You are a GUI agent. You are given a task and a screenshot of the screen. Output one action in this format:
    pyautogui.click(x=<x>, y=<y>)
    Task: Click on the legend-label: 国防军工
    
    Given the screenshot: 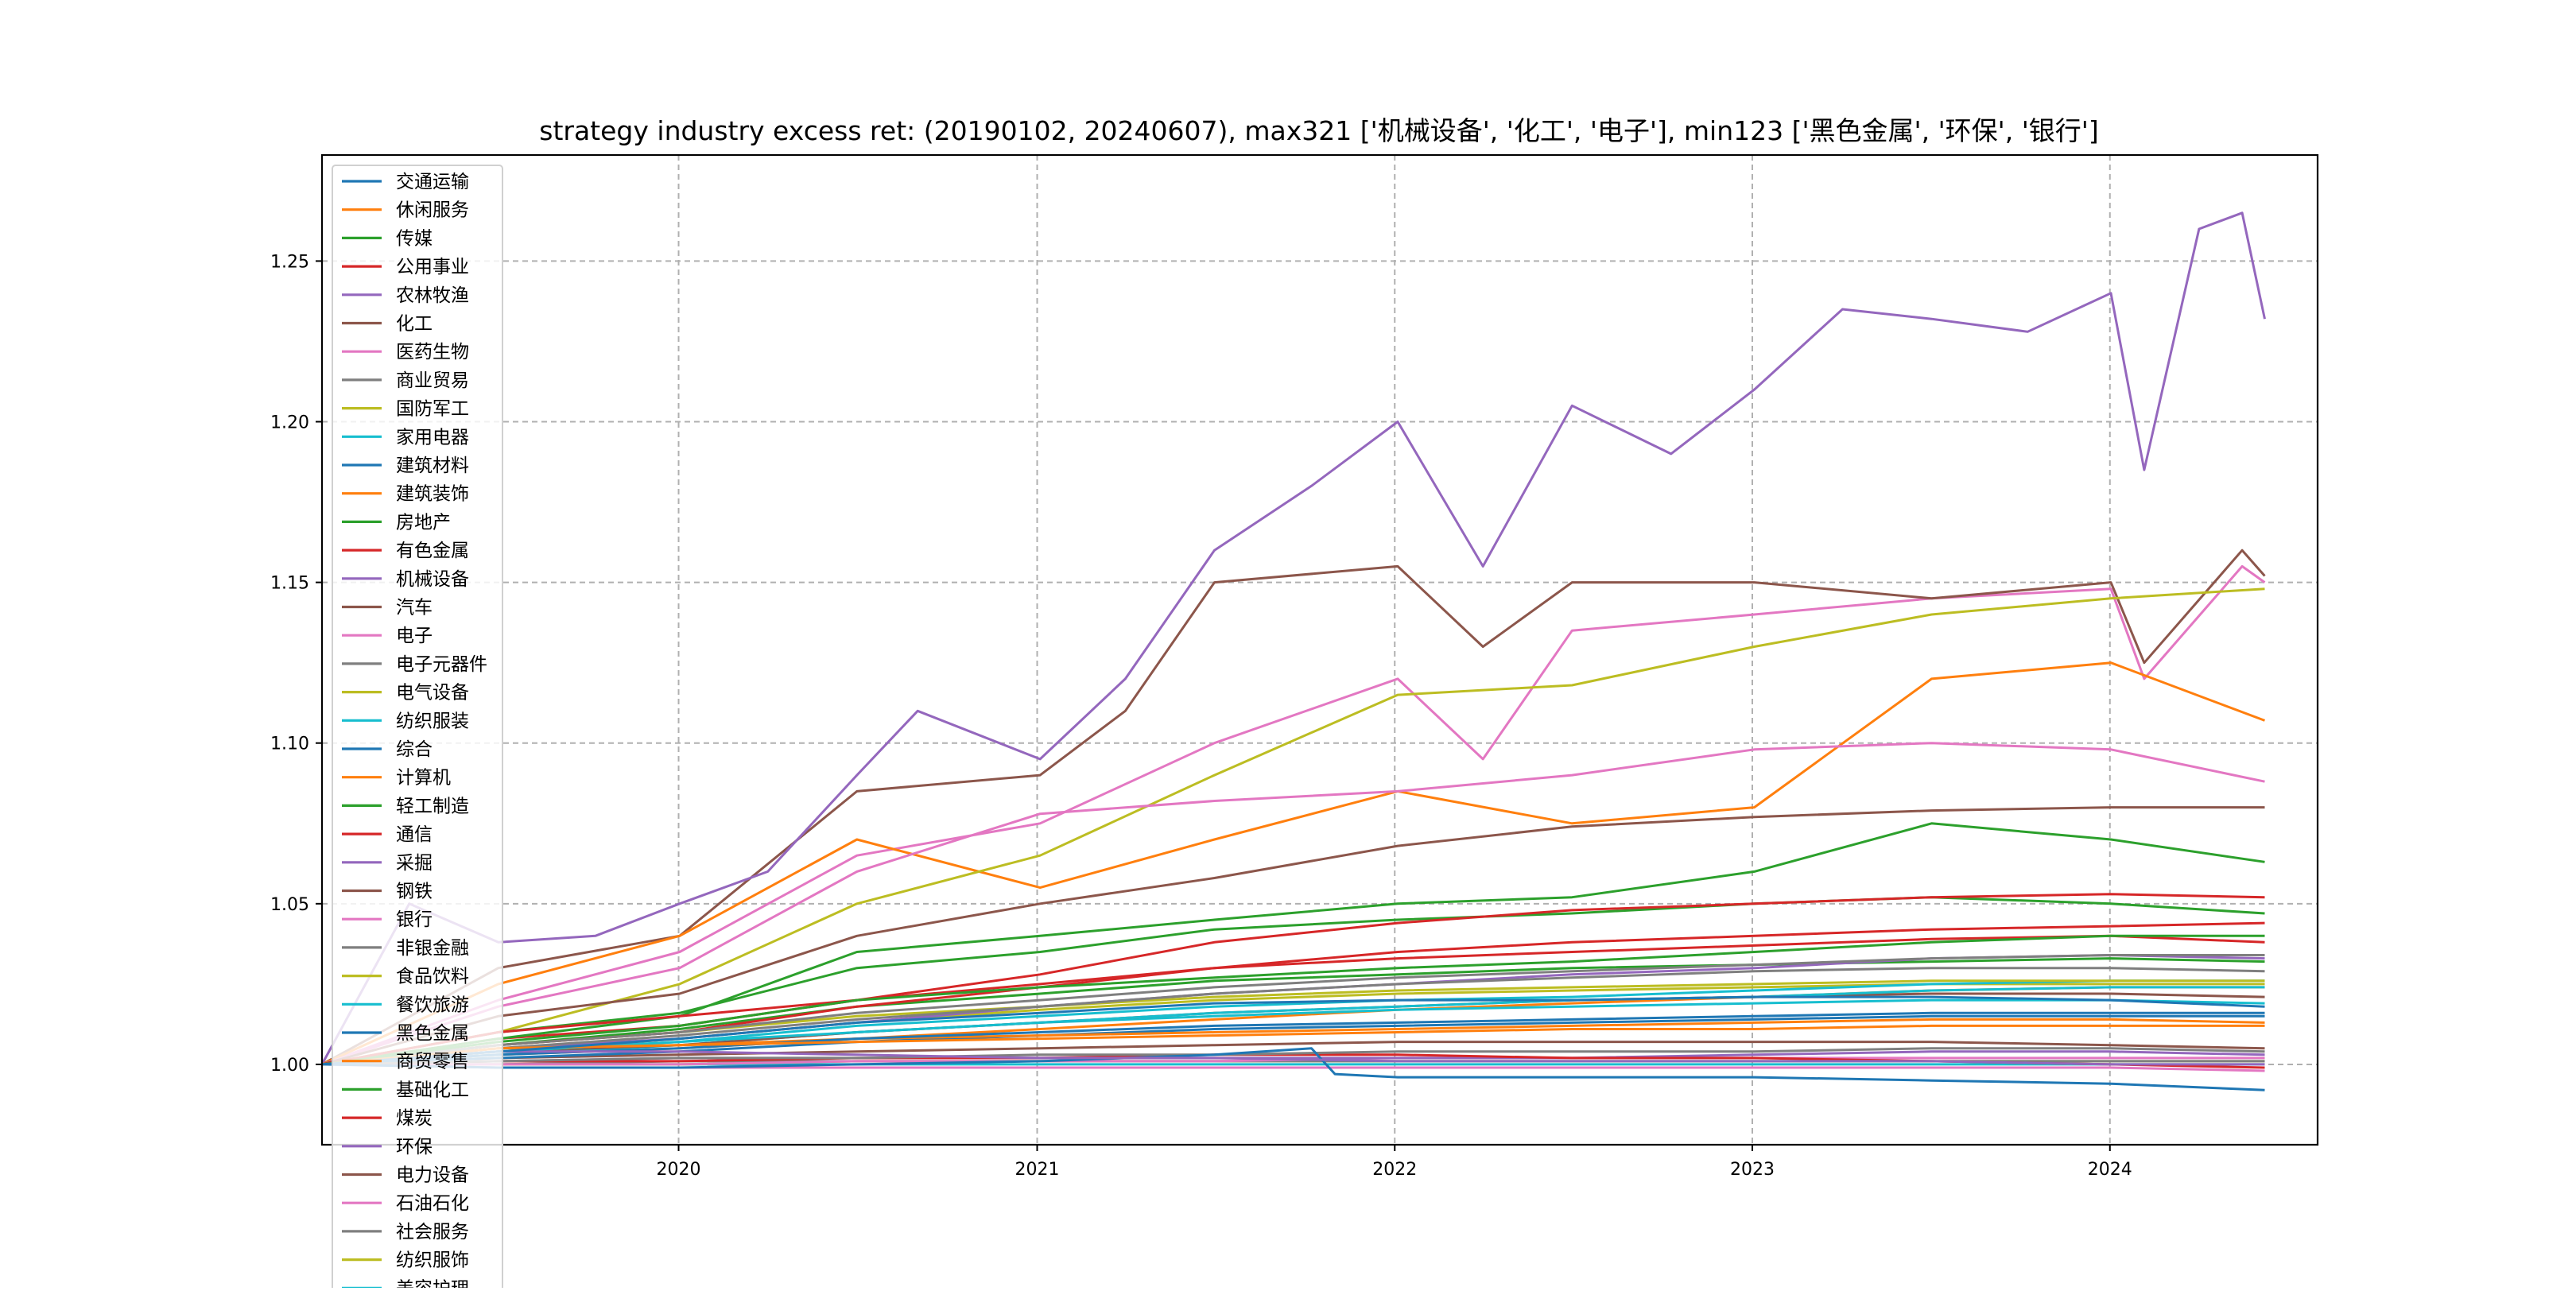 What is the action you would take?
    pyautogui.click(x=433, y=409)
    